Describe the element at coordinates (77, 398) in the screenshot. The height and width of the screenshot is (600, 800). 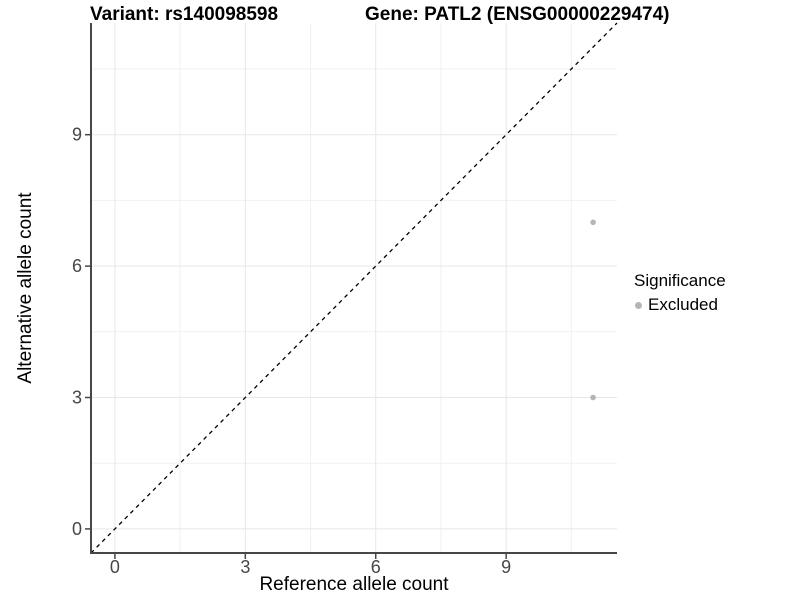
I see `y-tick-label: 3` at that location.